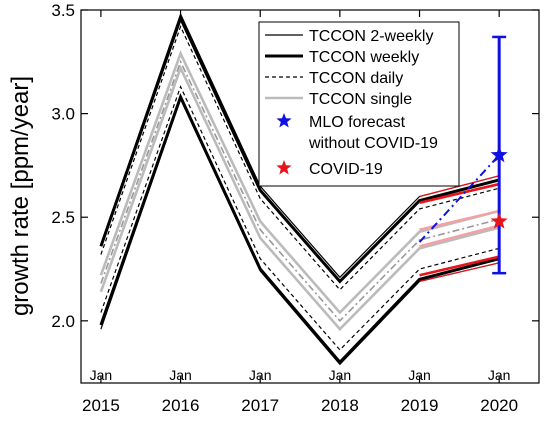  What do you see at coordinates (63, 114) in the screenshot?
I see `y-tick-label: 3.0` at bounding box center [63, 114].